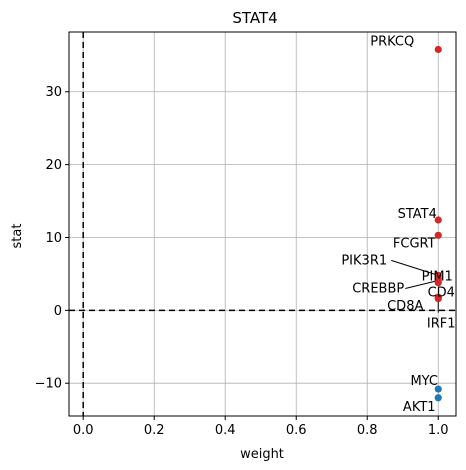 The height and width of the screenshot is (470, 466). What do you see at coordinates (392, 41) in the screenshot?
I see `point-label: PRKCQ` at bounding box center [392, 41].